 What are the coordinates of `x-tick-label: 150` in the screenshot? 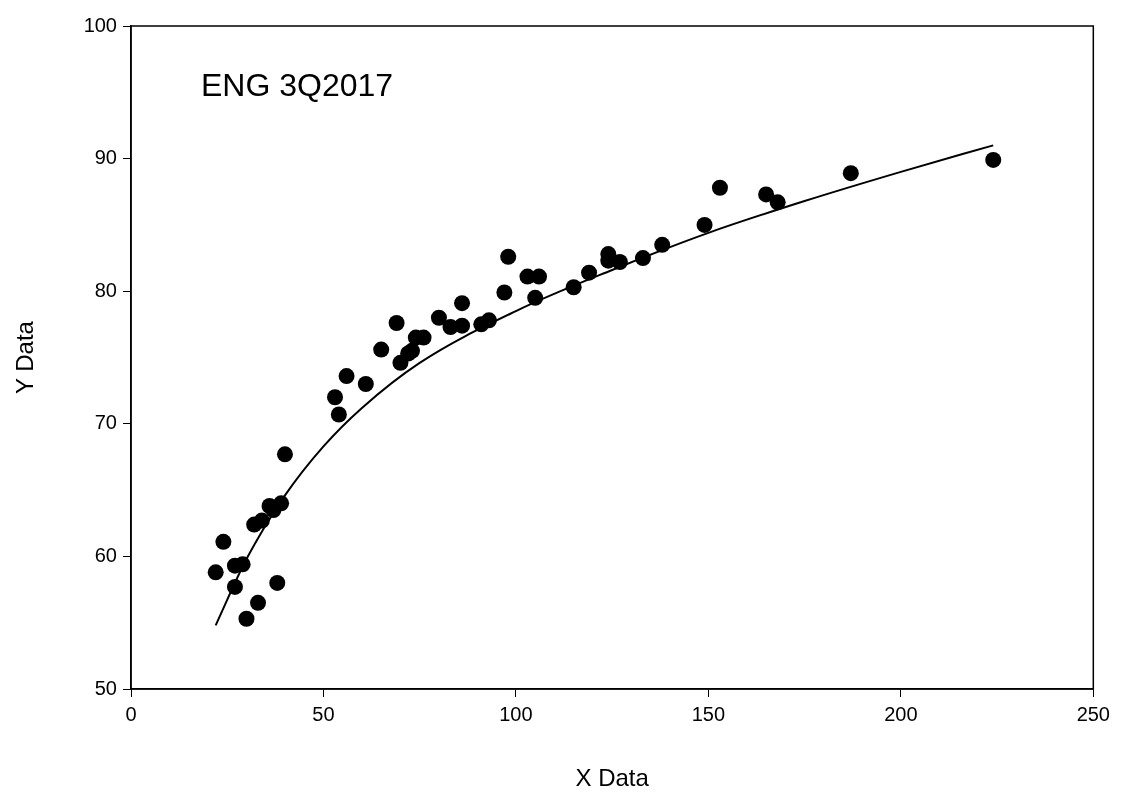 It's located at (708, 713).